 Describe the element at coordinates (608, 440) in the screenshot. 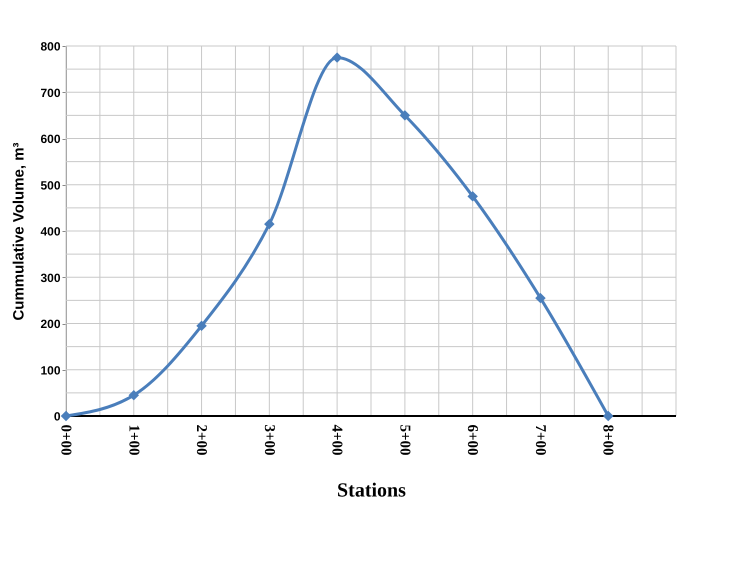

I see `x-tick-label: 8+00` at that location.